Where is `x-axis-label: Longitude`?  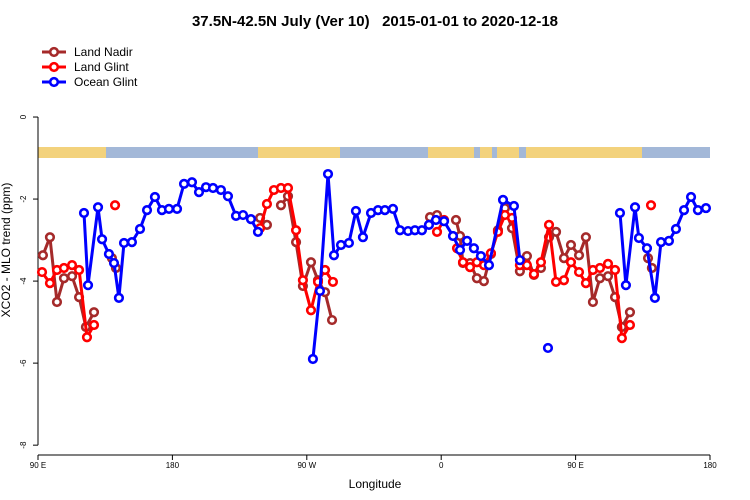 x-axis-label: Longitude is located at coordinates (375, 484).